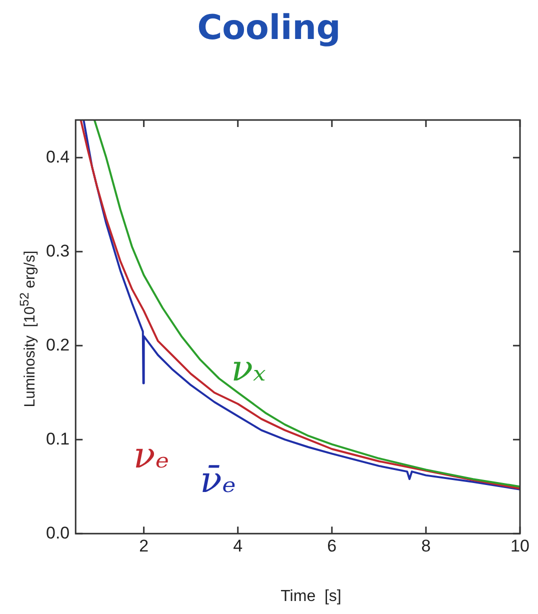 This screenshot has height=614, width=538. What do you see at coordinates (332, 546) in the screenshot?
I see `x-tick-label: 6` at bounding box center [332, 546].